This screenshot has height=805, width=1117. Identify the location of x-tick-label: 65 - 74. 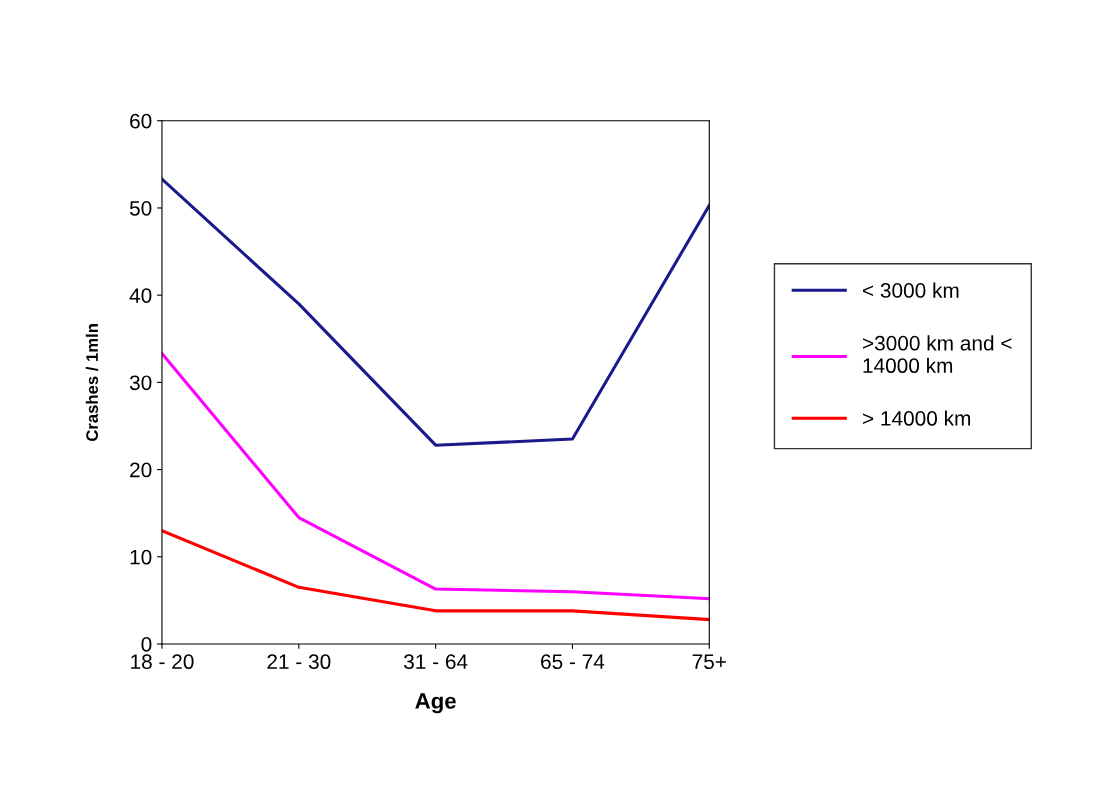
(573, 662).